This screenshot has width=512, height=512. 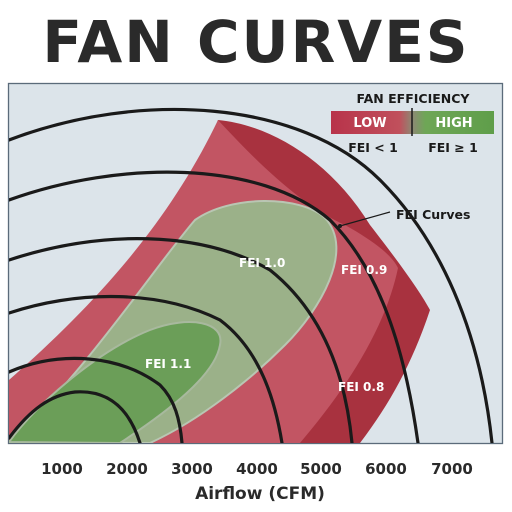 What do you see at coordinates (453, 123) in the screenshot?
I see `legend-high: HIGH` at bounding box center [453, 123].